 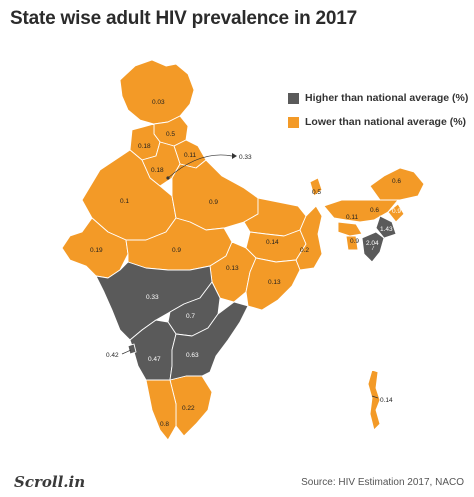 What do you see at coordinates (157, 170) in the screenshot?
I see `label-haryana: 0.18` at bounding box center [157, 170].